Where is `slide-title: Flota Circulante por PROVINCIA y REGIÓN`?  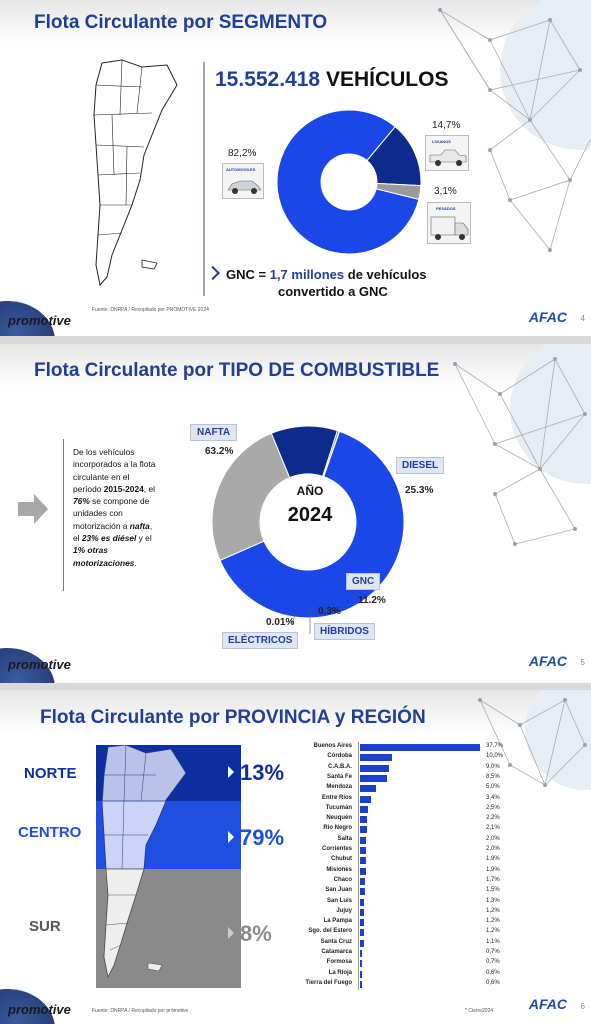 slide-title: Flota Circulante por PROVINCIA y REGIÓN is located at coordinates (233, 717).